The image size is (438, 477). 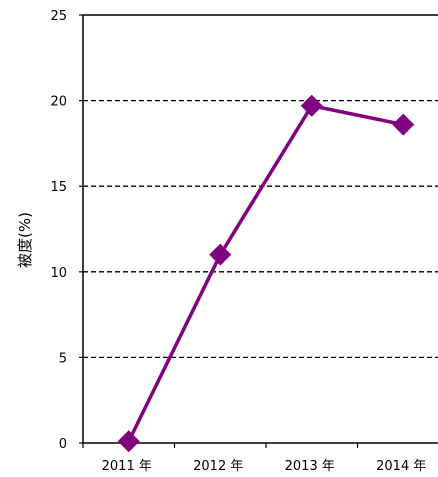 I want to click on x-tick-label: 2014 年, so click(x=401, y=466).